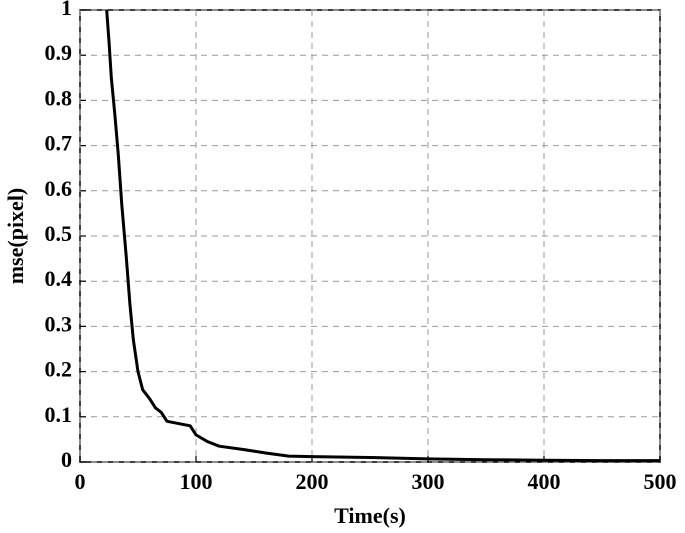 The image size is (685, 533). Describe the element at coordinates (59, 97) in the screenshot. I see `y-tick-label: 0.8` at that location.